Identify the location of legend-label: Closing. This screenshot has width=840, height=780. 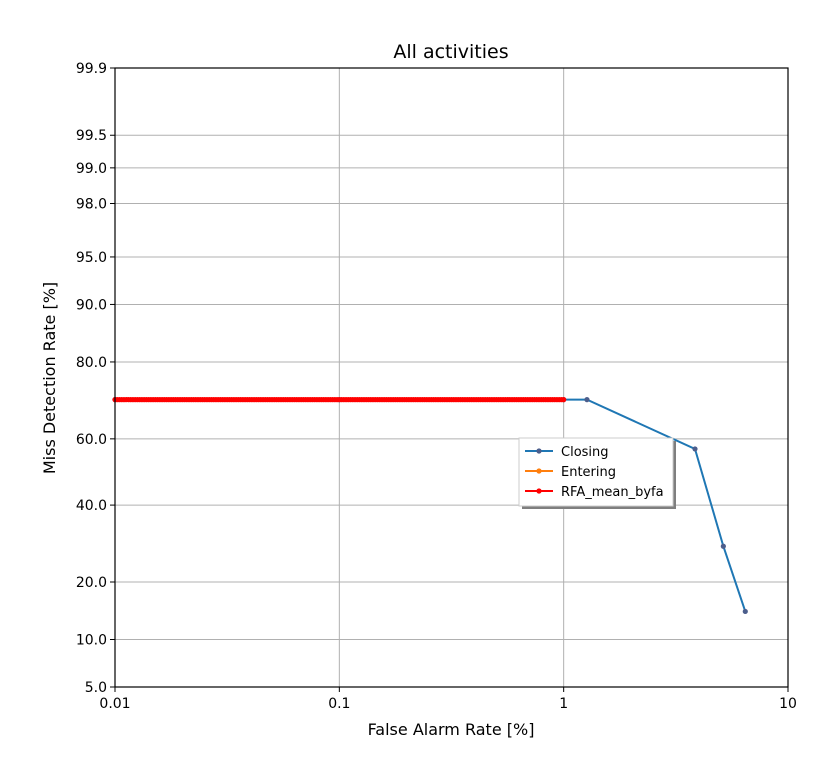
(585, 452).